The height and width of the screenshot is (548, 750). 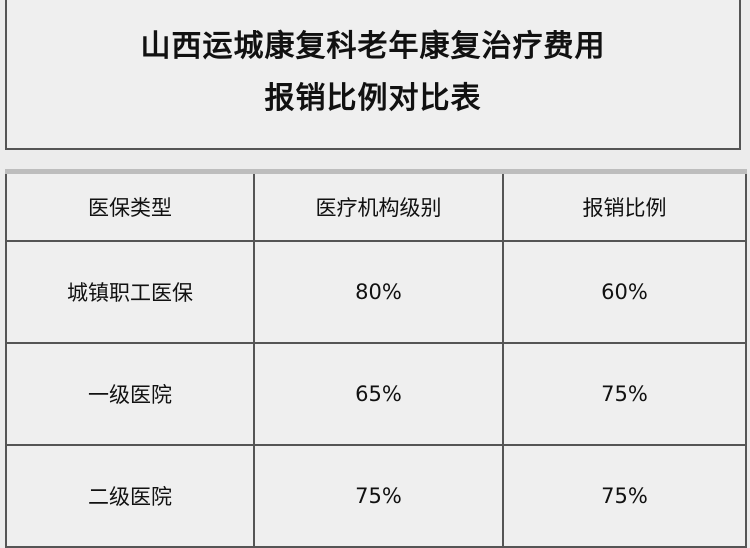 I want to click on cell-institution-level: 65%, so click(x=378, y=394).